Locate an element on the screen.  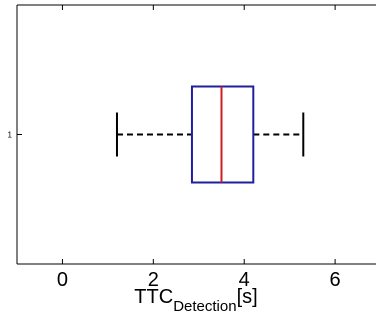
x-tick-label: 4 is located at coordinates (244, 280).